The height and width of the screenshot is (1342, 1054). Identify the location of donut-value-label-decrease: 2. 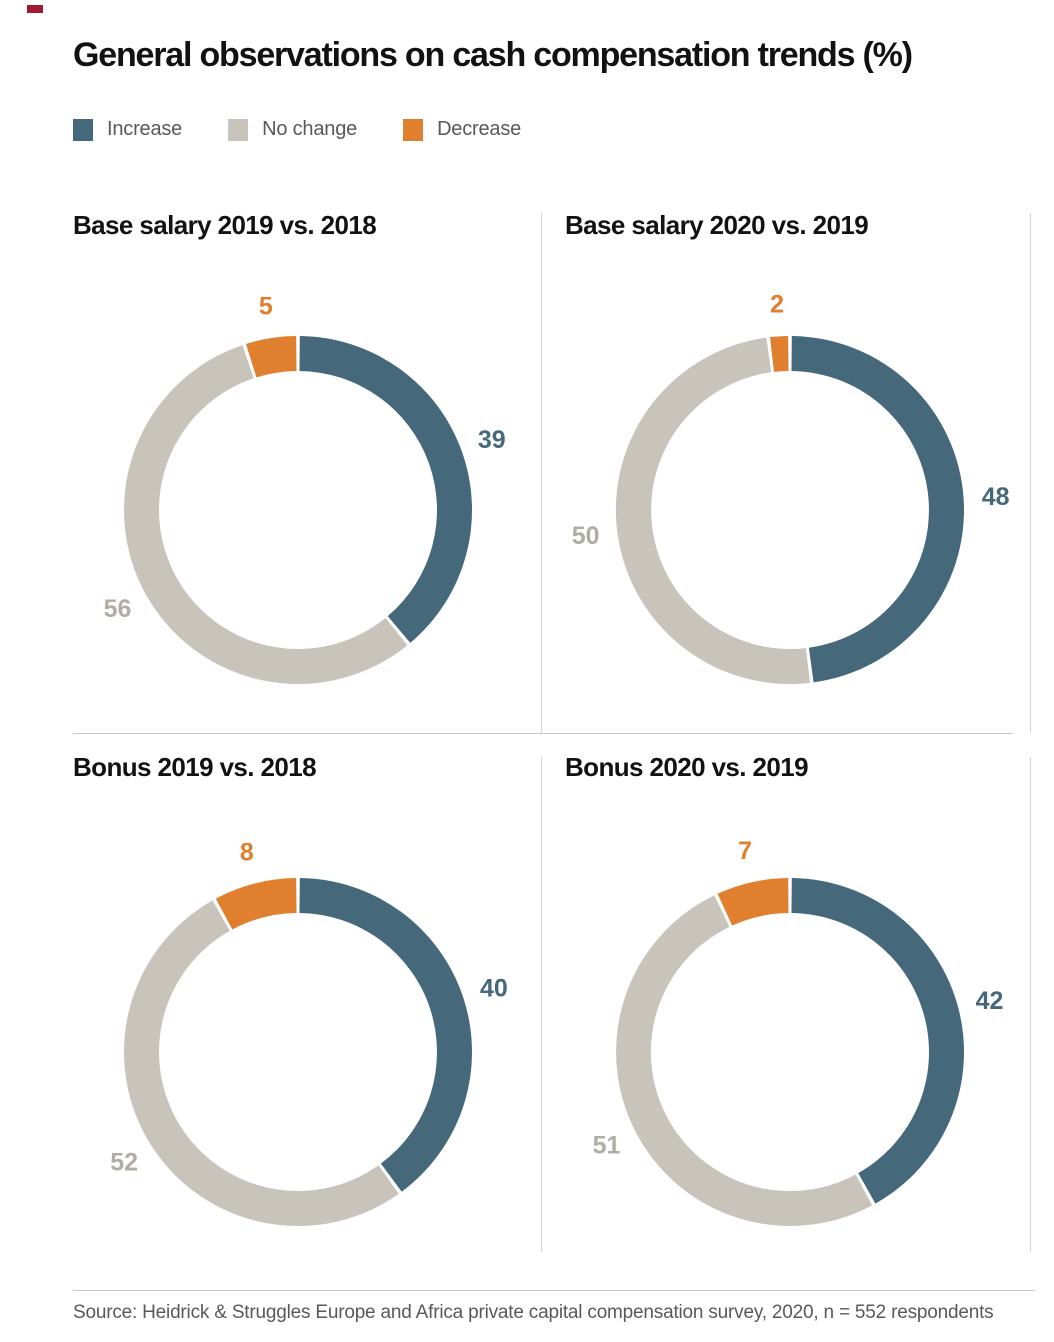
(777, 304).